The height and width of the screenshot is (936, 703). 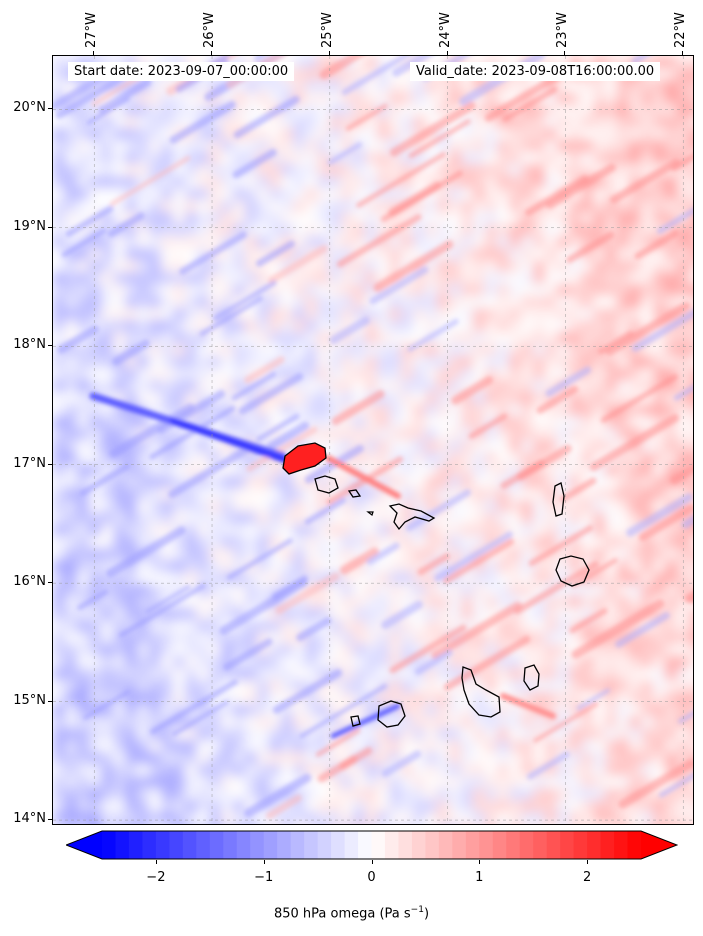 I want to click on colorbar-steps, so click(x=372, y=845).